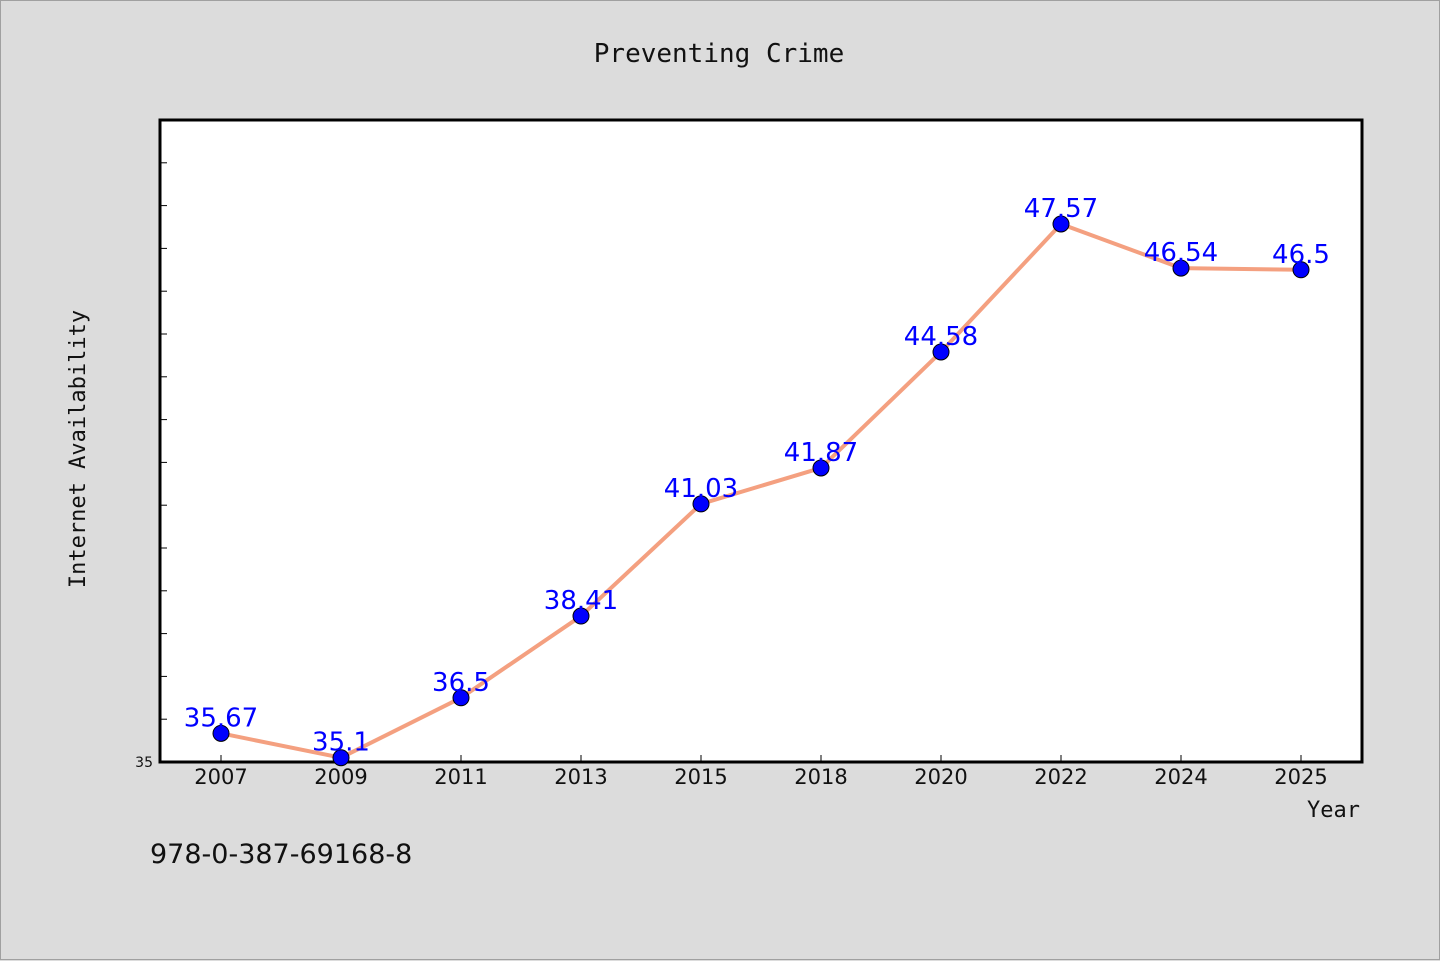 The height and width of the screenshot is (961, 1440). I want to click on data-label-2020: 44.58, so click(941, 337).